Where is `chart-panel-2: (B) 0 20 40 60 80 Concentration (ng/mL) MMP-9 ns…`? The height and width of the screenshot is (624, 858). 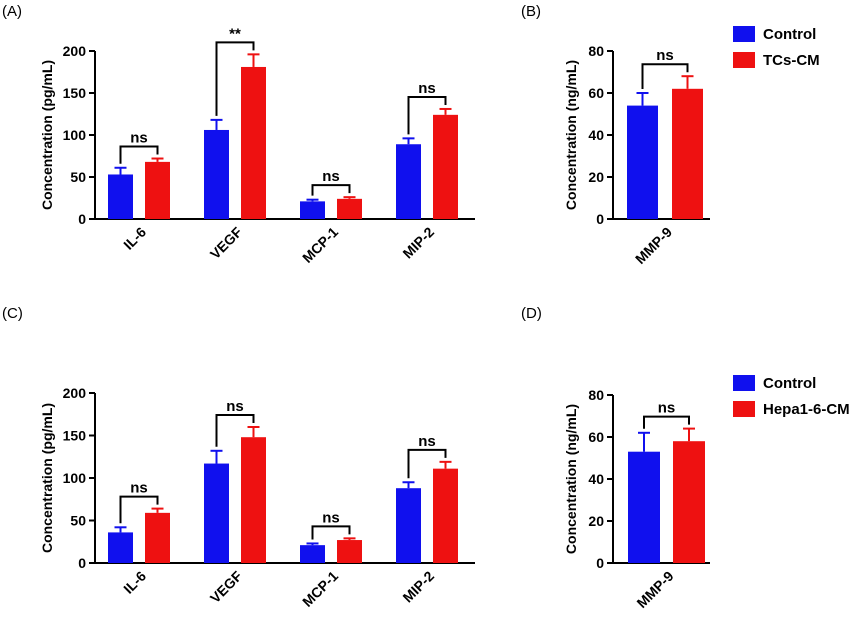
chart-panel-2: (B) 0 20 40 60 80 Concentration (ng/mL) MMP-9 ns… is located at coordinates (670, 135).